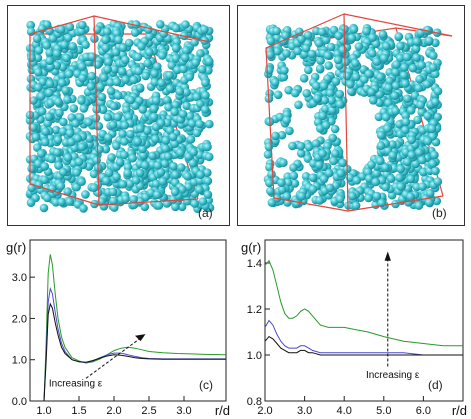 The width and height of the screenshot is (471, 419). What do you see at coordinates (423, 411) in the screenshot?
I see `x-tick-label: 6.0` at bounding box center [423, 411].